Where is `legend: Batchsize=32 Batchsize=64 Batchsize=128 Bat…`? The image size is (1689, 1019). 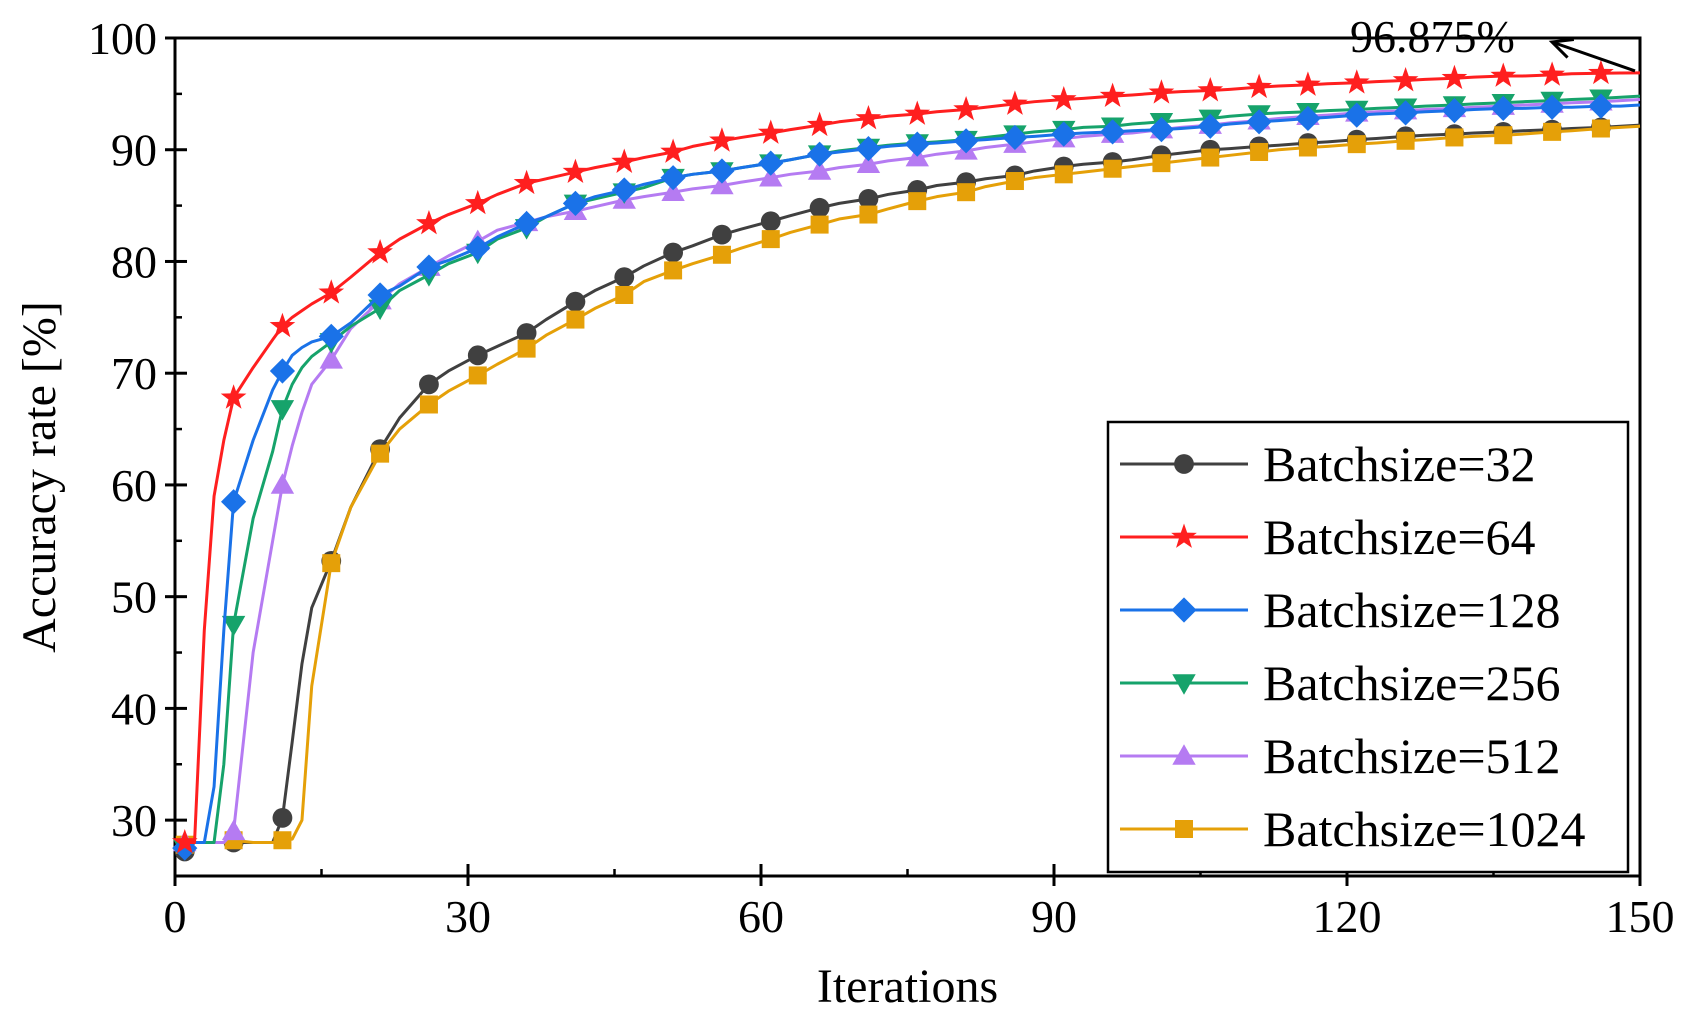 legend: Batchsize=32 Batchsize=64 Batchsize=128 Bat… is located at coordinates (1368, 647).